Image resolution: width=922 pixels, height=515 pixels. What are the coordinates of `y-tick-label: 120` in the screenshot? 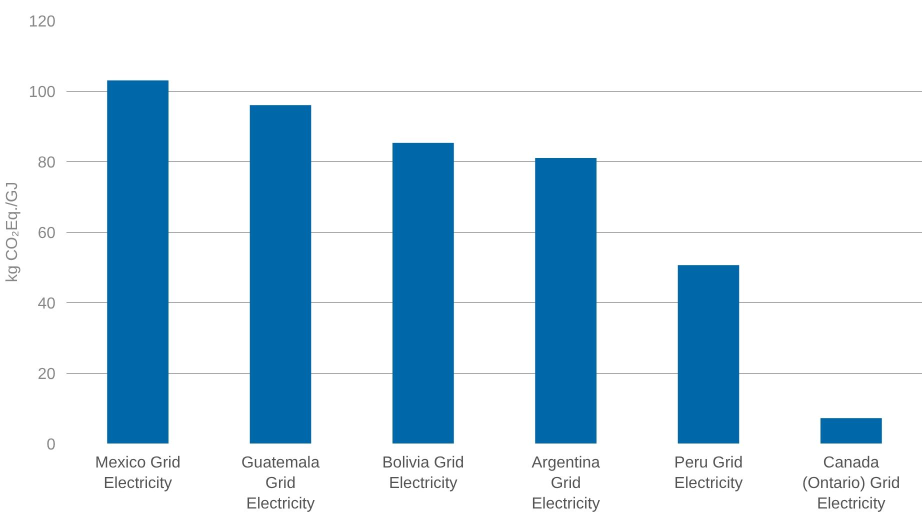 It's located at (42, 22).